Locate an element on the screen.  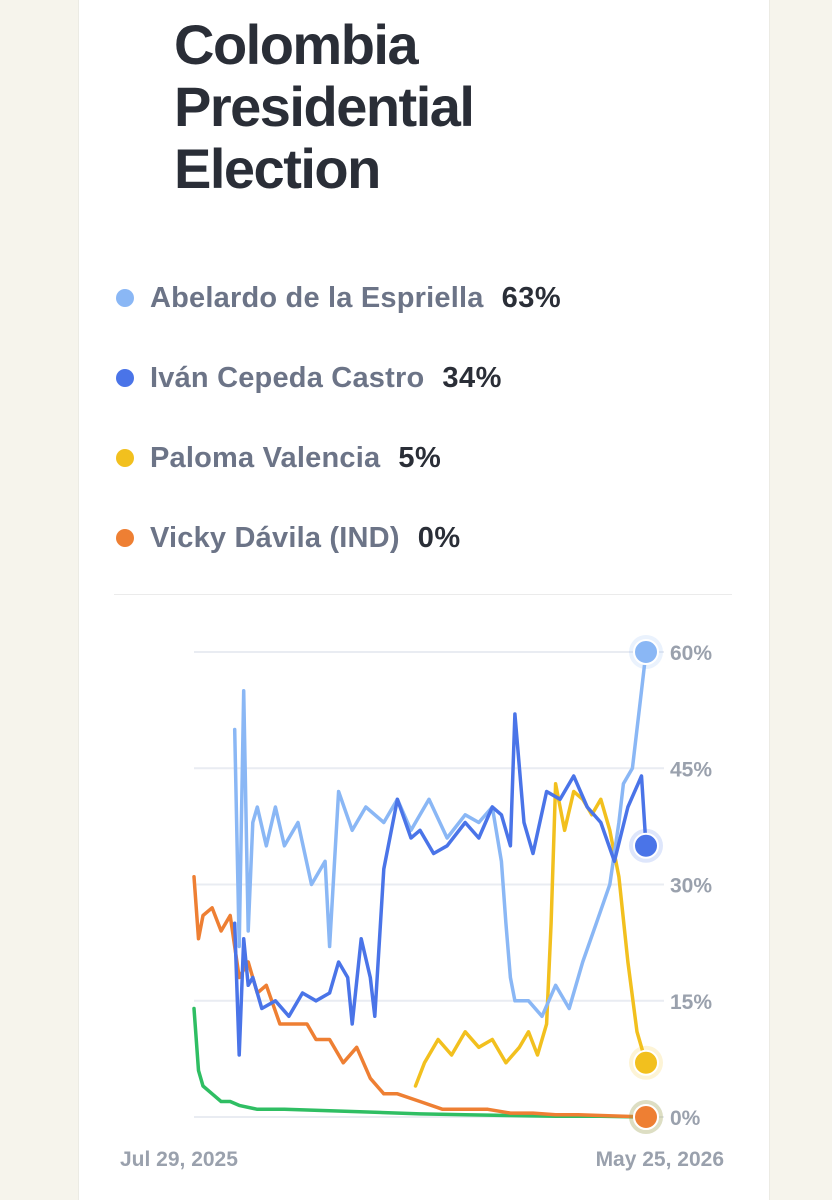
legend-item: Paloma Valencia 5% is located at coordinates (338, 458).